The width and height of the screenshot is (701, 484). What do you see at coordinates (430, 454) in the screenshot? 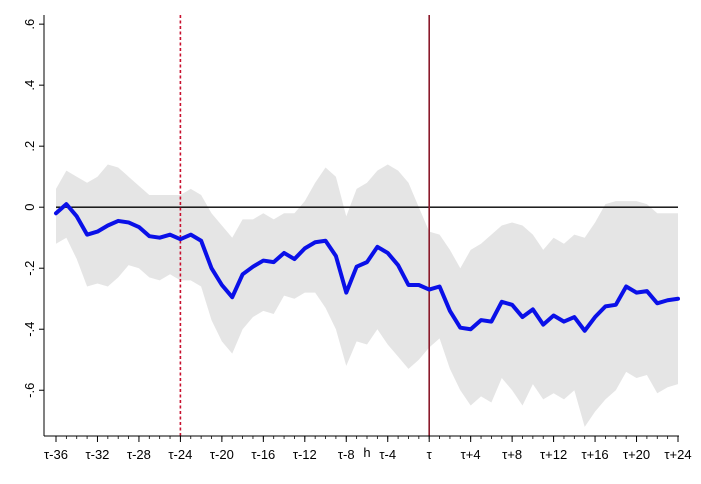
I see `x-tick-label: τ` at bounding box center [430, 454].